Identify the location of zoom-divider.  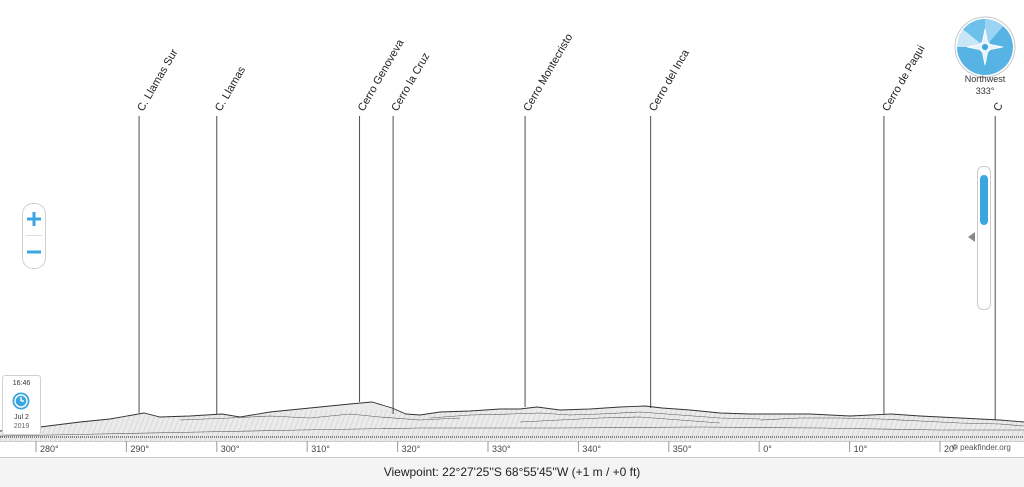
(34, 235).